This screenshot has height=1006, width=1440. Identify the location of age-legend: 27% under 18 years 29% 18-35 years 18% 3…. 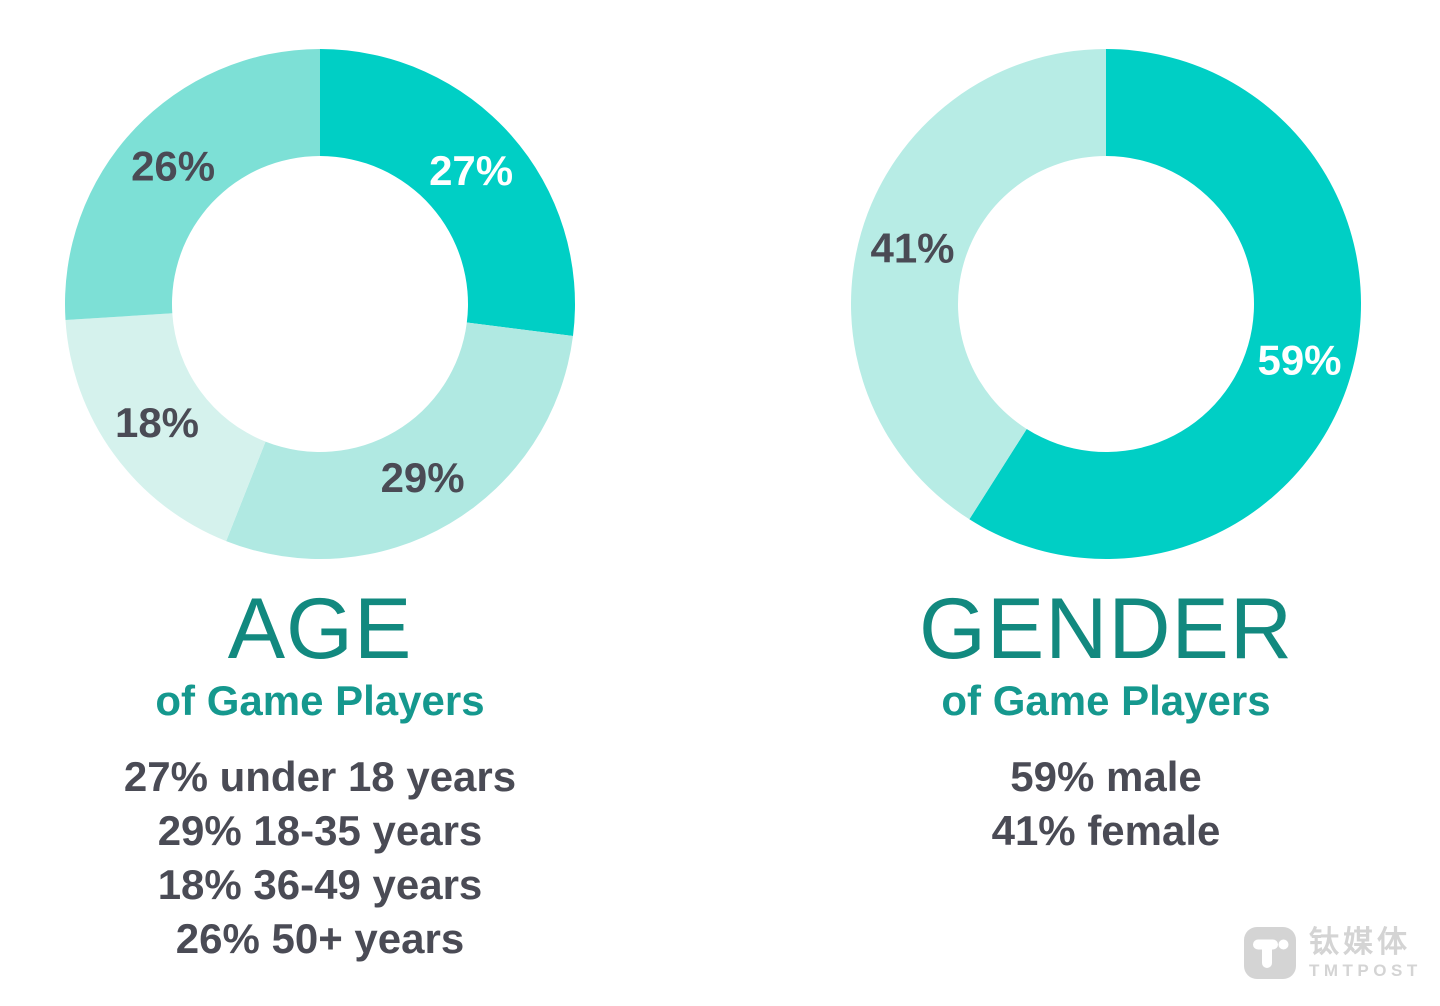
(320, 858).